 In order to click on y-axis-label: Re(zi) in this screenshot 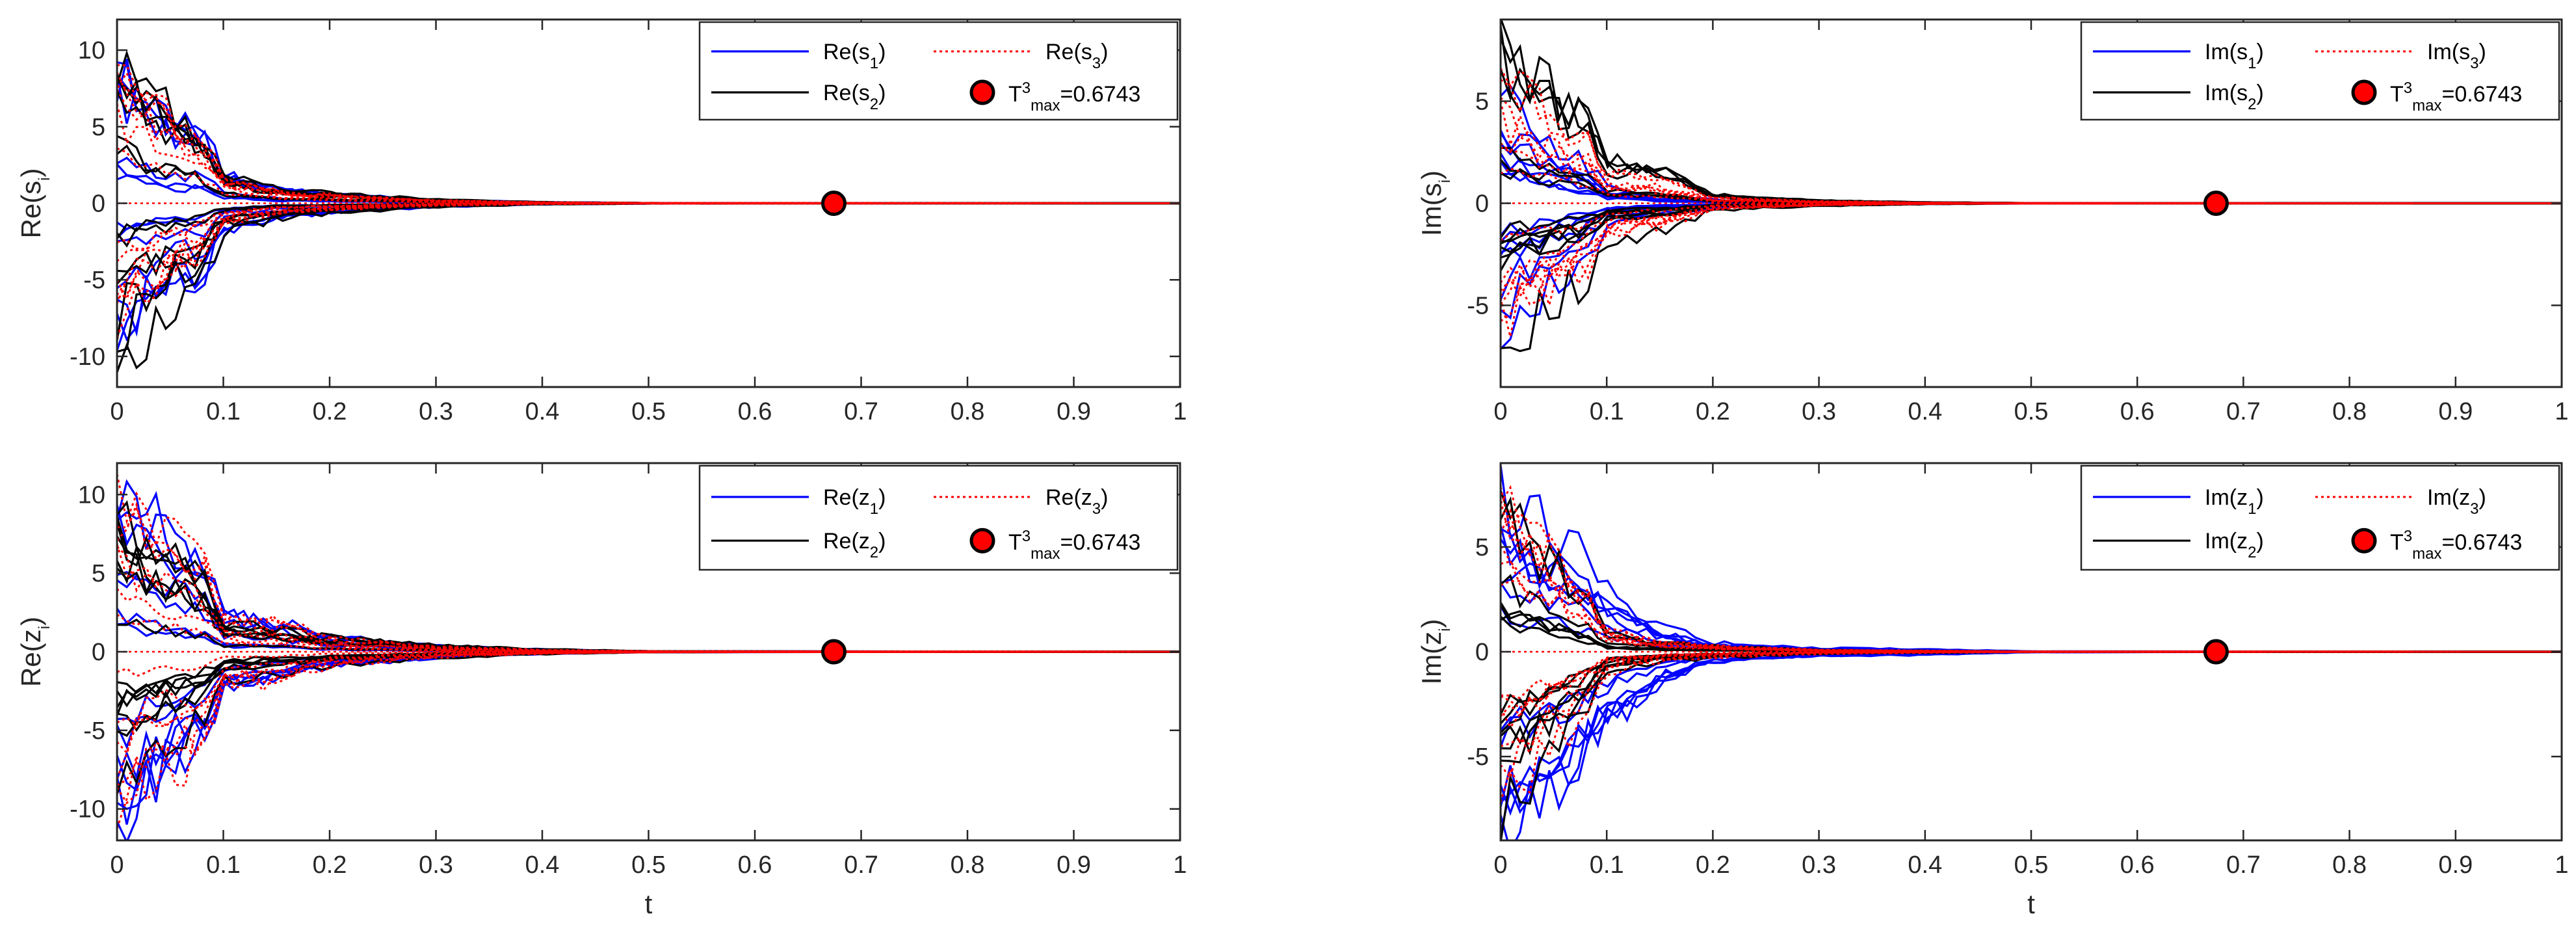, I will do `click(34, 652)`.